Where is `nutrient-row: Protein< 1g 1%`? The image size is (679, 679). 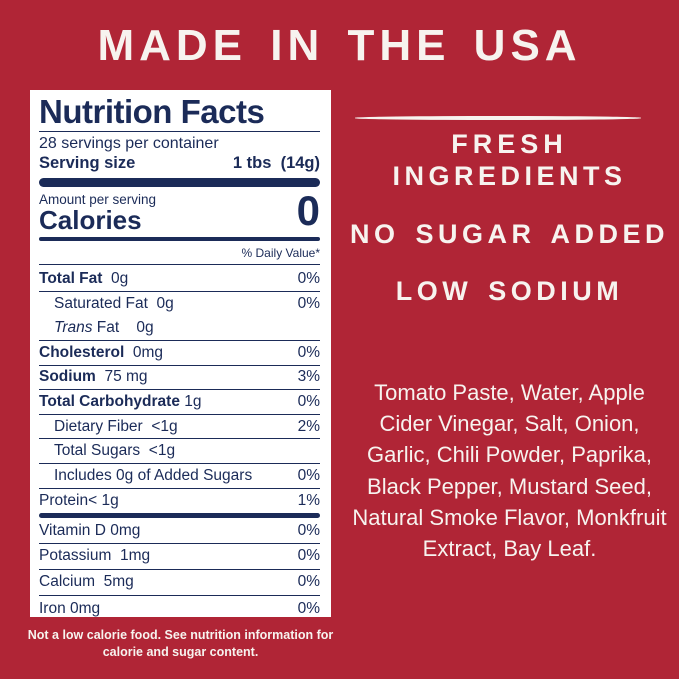
nutrient-row: Protein< 1g 1% is located at coordinates (179, 501).